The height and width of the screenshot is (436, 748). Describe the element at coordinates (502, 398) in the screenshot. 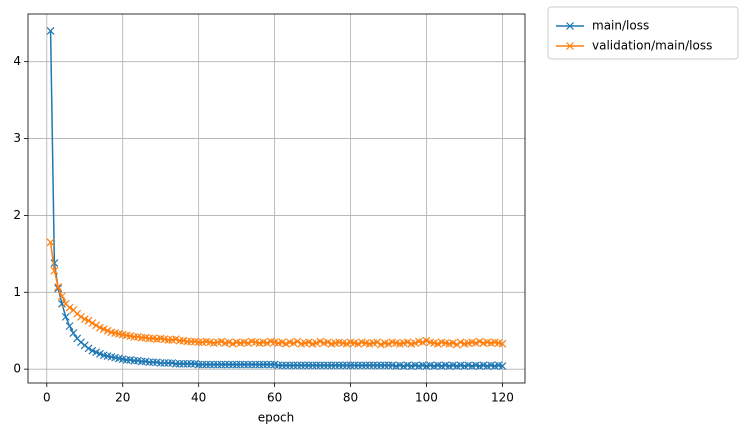

I see `x-tick-label: 120` at that location.